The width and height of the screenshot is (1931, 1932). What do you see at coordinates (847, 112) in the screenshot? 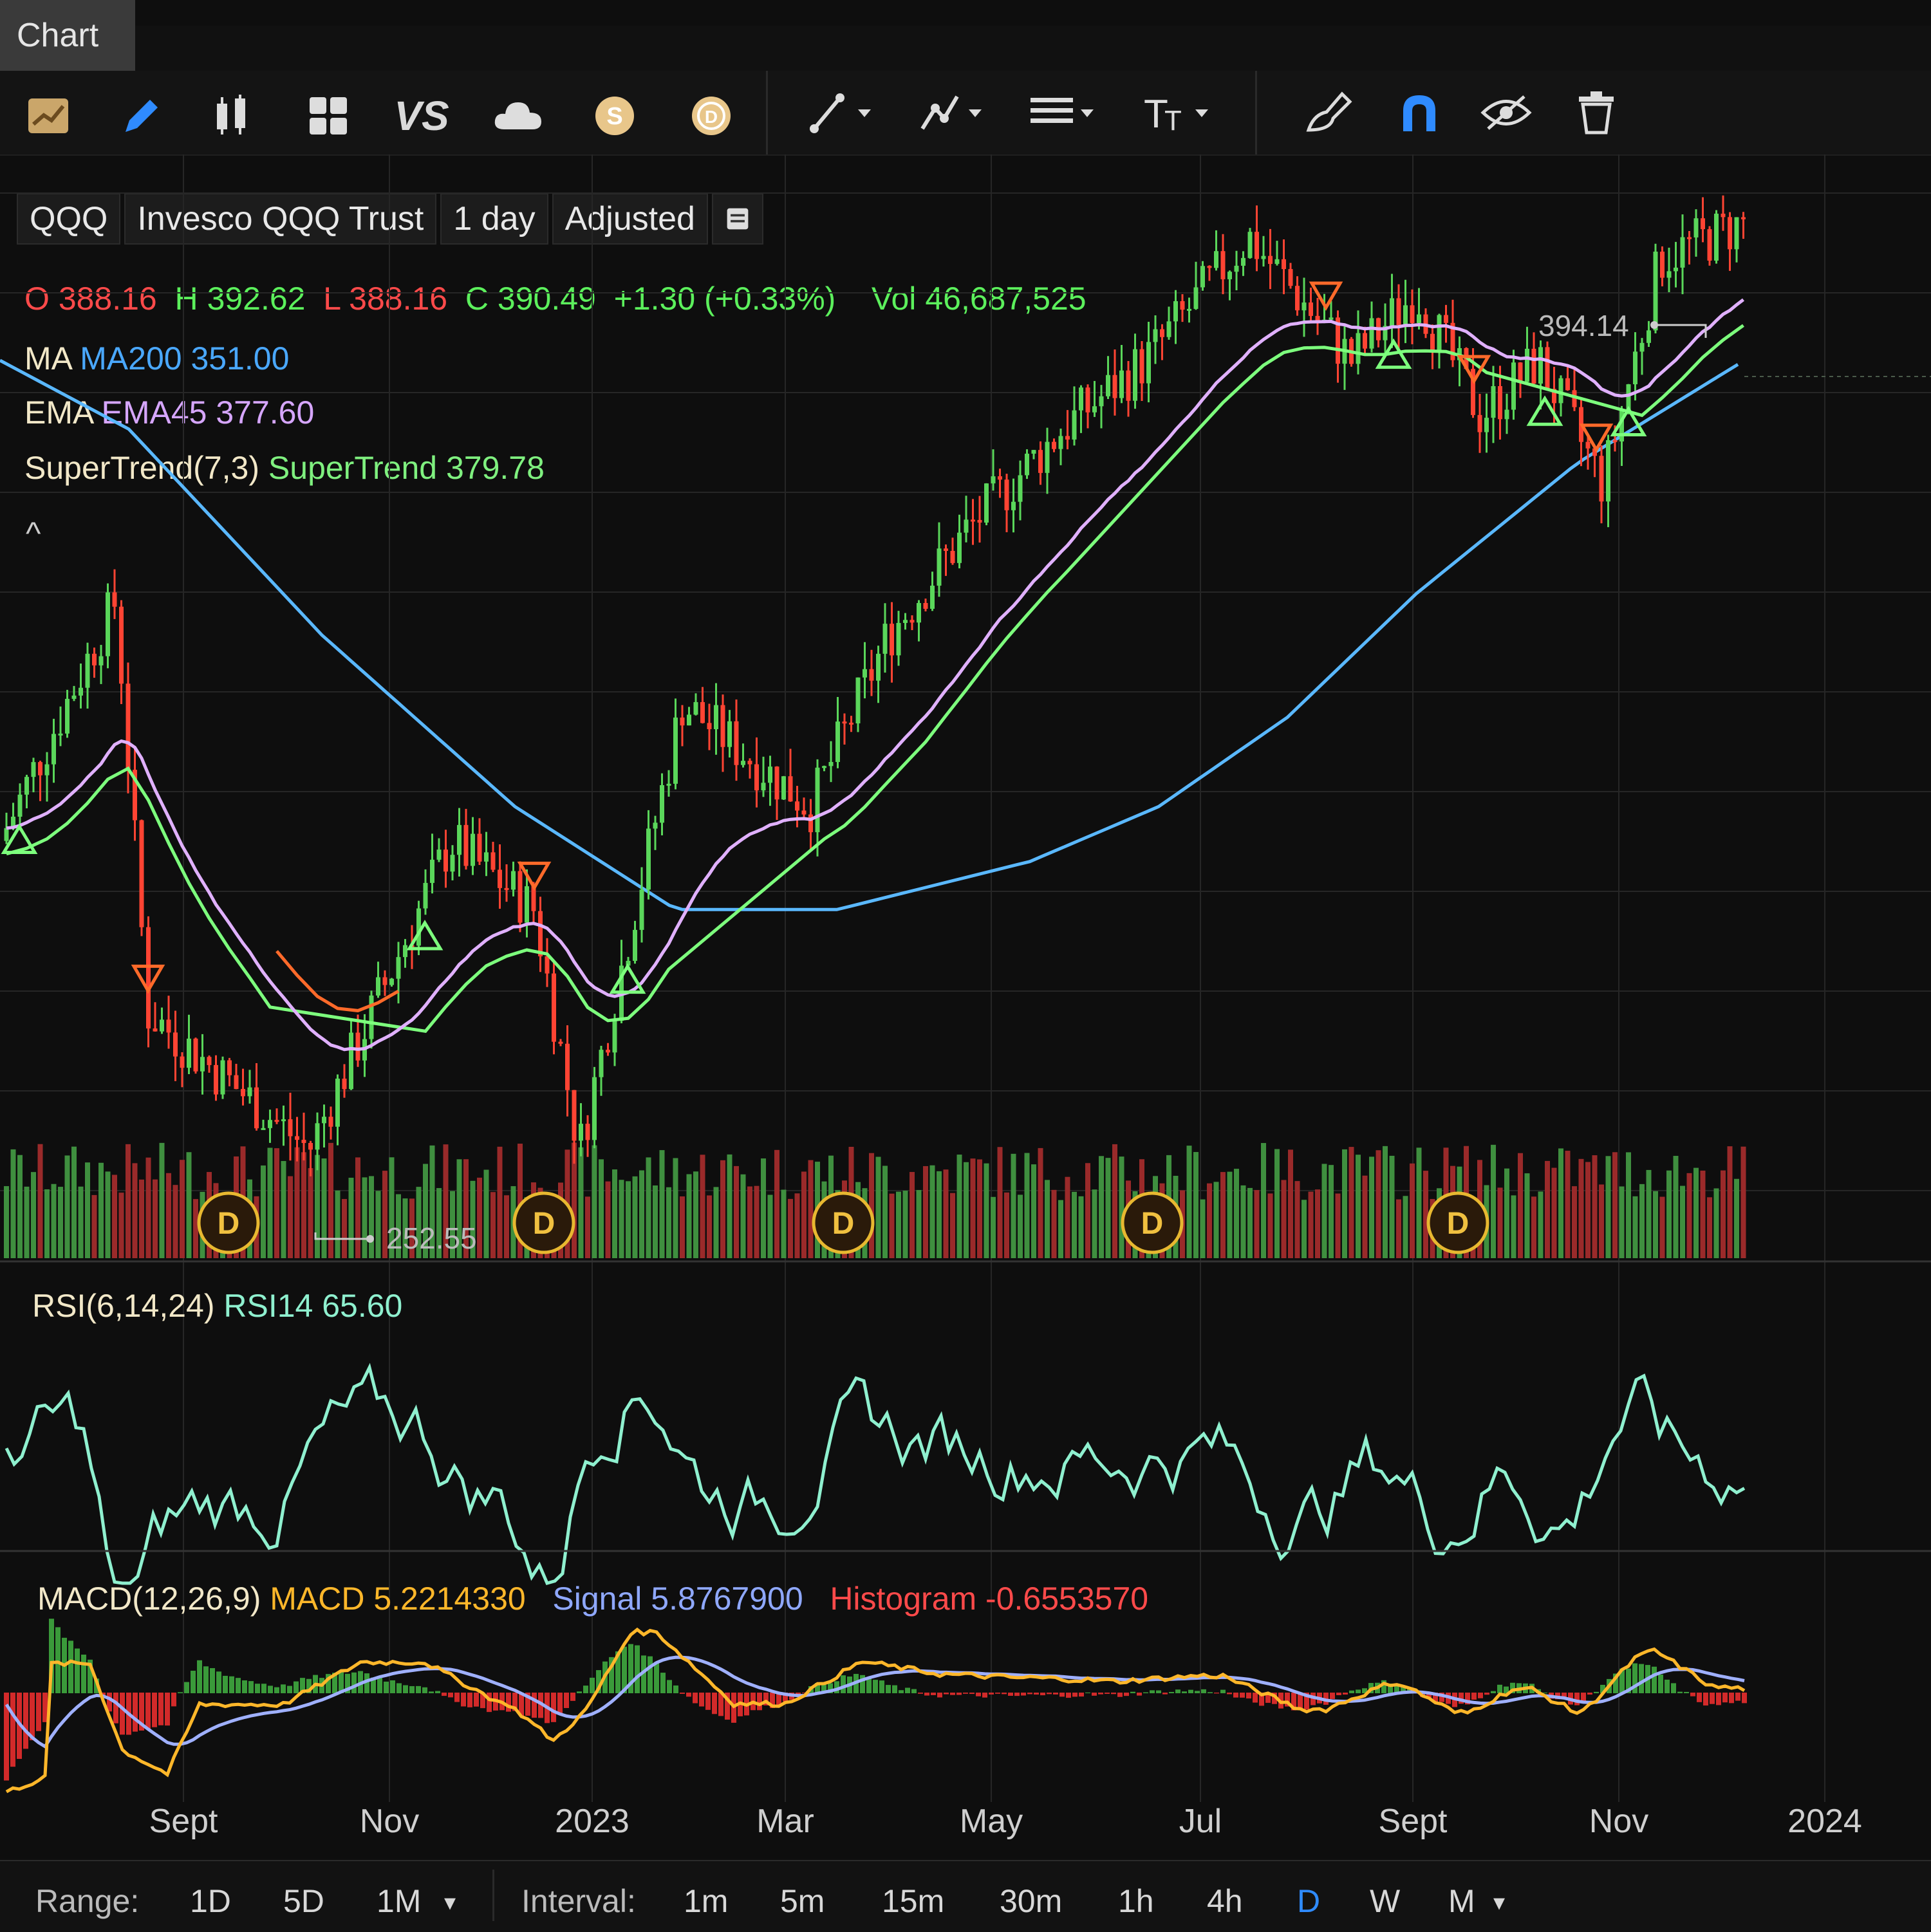
I see `line-tool-icon` at bounding box center [847, 112].